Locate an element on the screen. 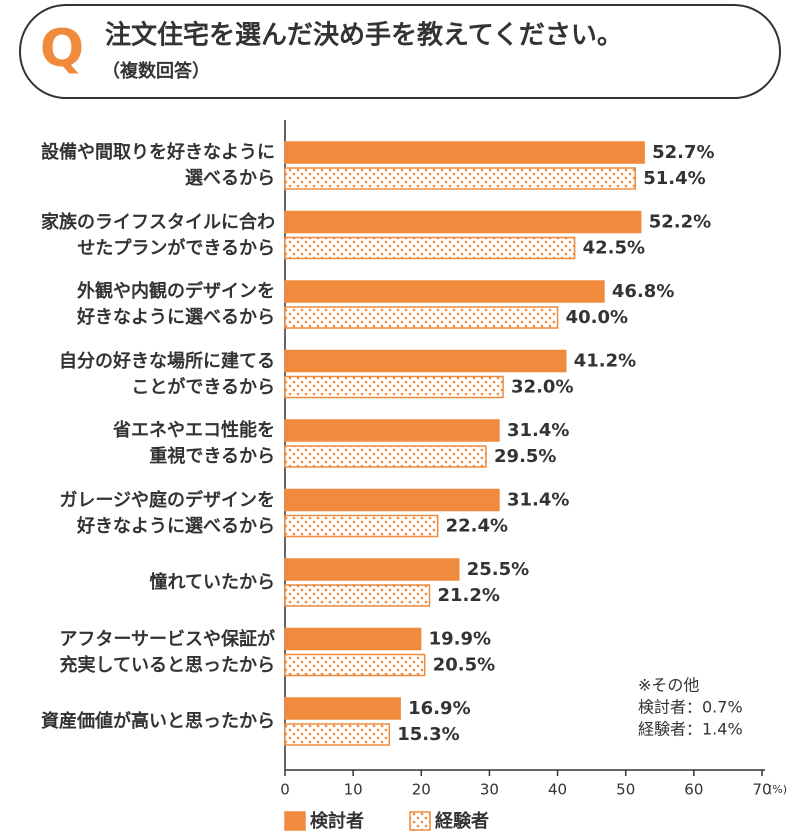 This screenshot has height=838, width=800. badge: Q is located at coordinates (62, 49).